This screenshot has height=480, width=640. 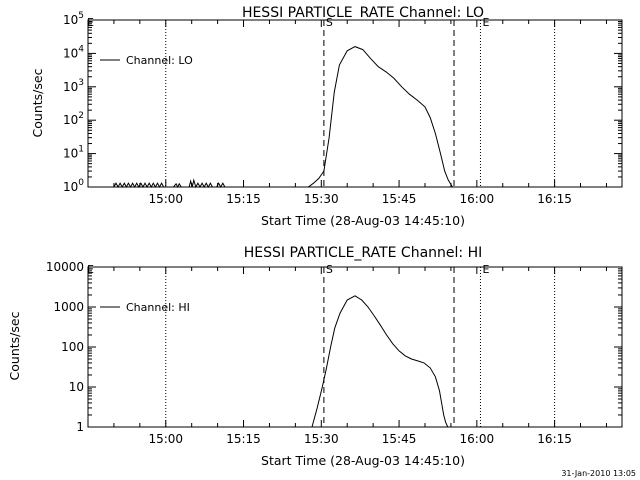 I want to click on legend-label: Channel: HI, so click(x=158, y=307).